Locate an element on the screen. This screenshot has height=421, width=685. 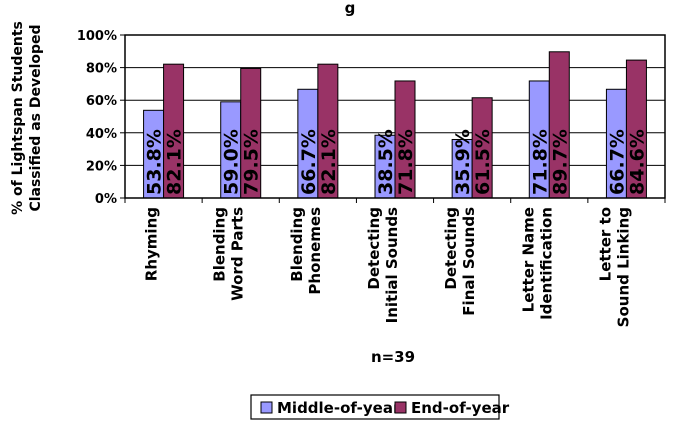
legend-swatch-middle-of-year is located at coordinates (266, 407).